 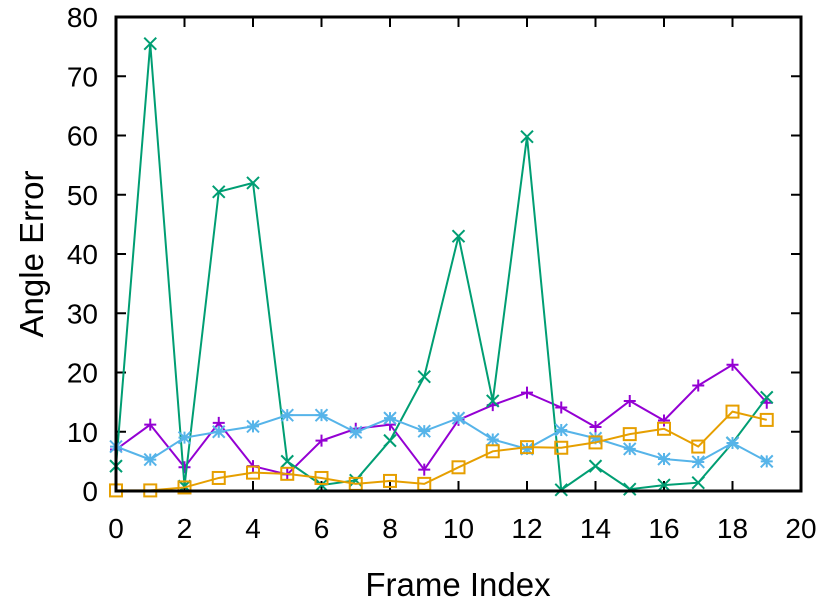 What do you see at coordinates (253, 528) in the screenshot?
I see `x-tick-label: 4` at bounding box center [253, 528].